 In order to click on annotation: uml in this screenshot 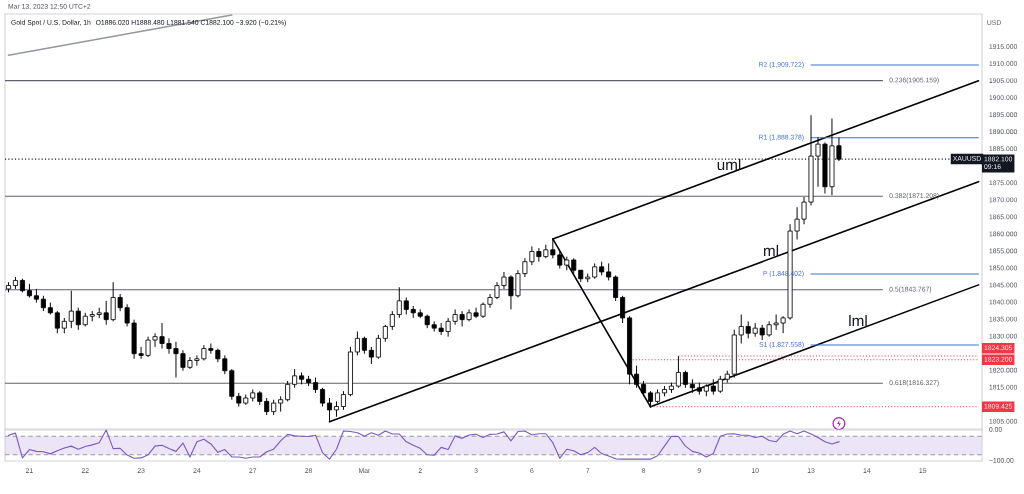, I will do `click(729, 164)`.